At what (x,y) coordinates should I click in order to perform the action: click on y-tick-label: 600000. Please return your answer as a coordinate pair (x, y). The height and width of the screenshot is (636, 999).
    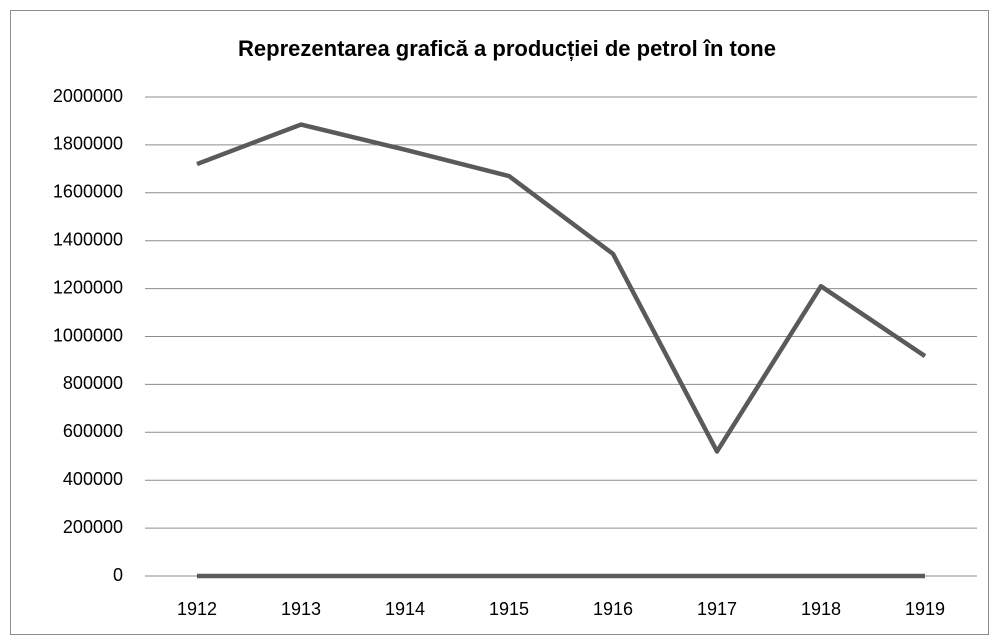
    Looking at the image, I should click on (93, 431).